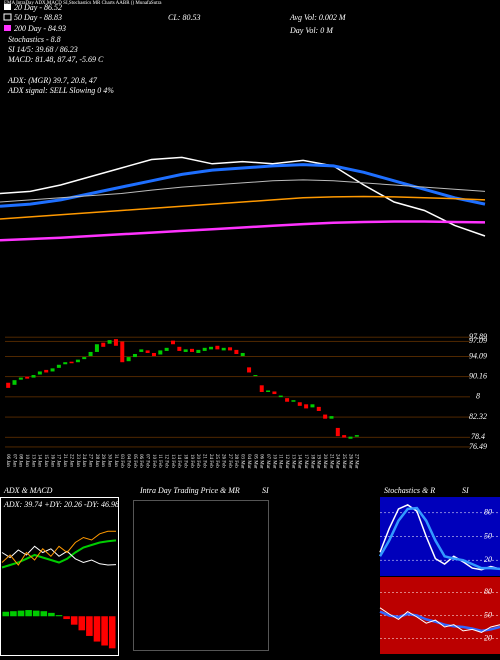 The height and width of the screenshot is (660, 500). What do you see at coordinates (166, 461) in the screenshot?
I see `x-tick-label: 12 Feb` at bounding box center [166, 461].